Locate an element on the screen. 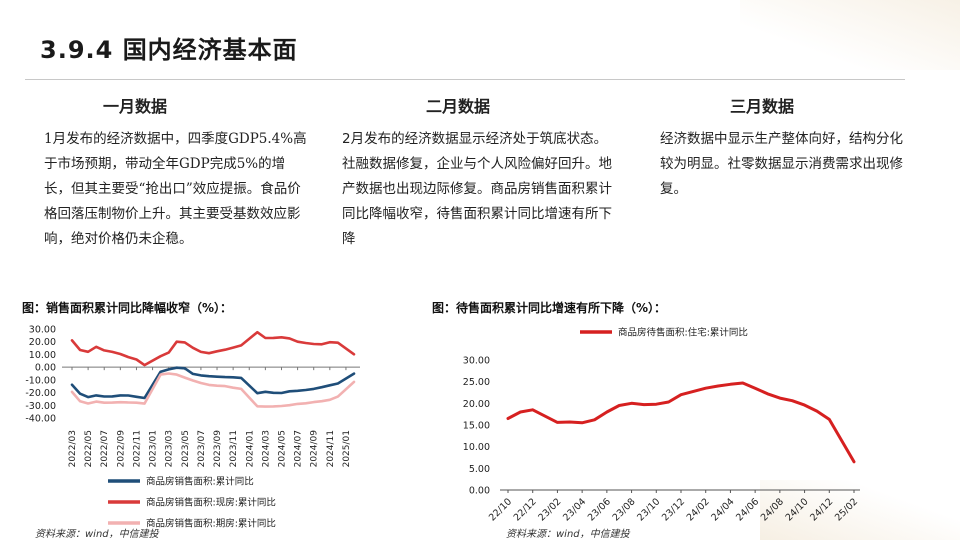  x-tick-label: 2022/09 is located at coordinates (121, 449).